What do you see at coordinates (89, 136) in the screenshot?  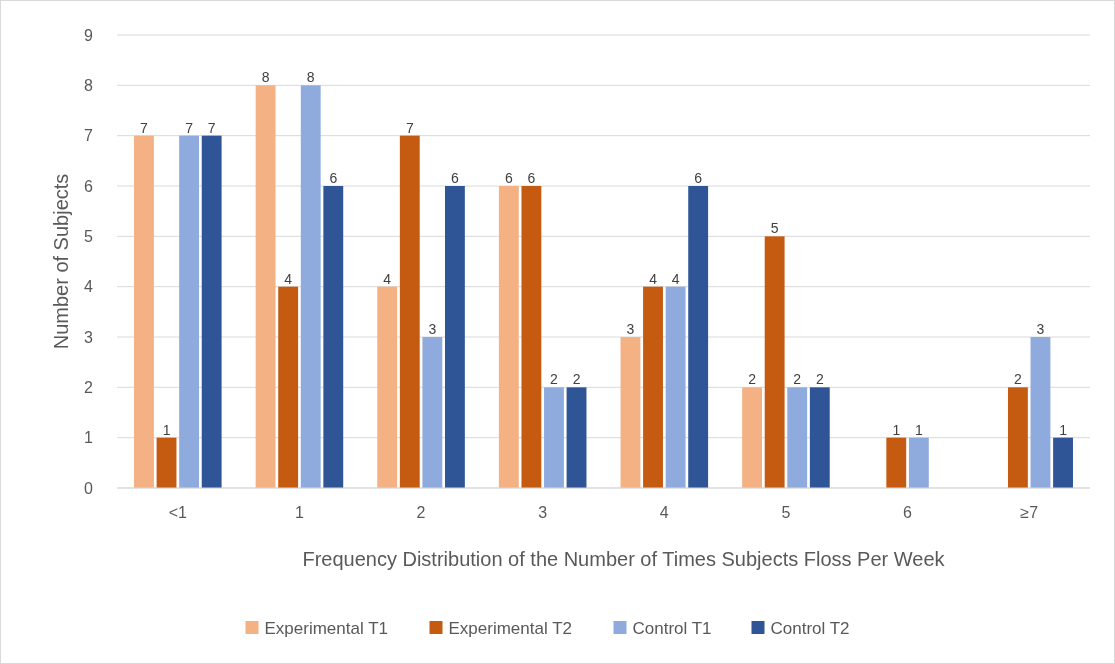 I see `y-tick-label: 7` at bounding box center [89, 136].